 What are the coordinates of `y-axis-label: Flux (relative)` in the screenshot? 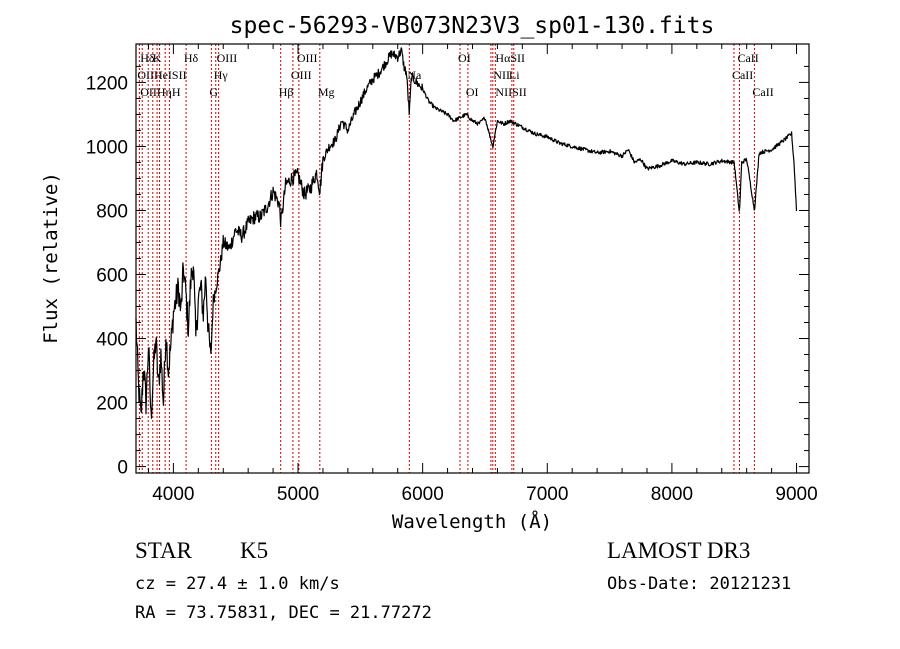 It's located at (51, 258).